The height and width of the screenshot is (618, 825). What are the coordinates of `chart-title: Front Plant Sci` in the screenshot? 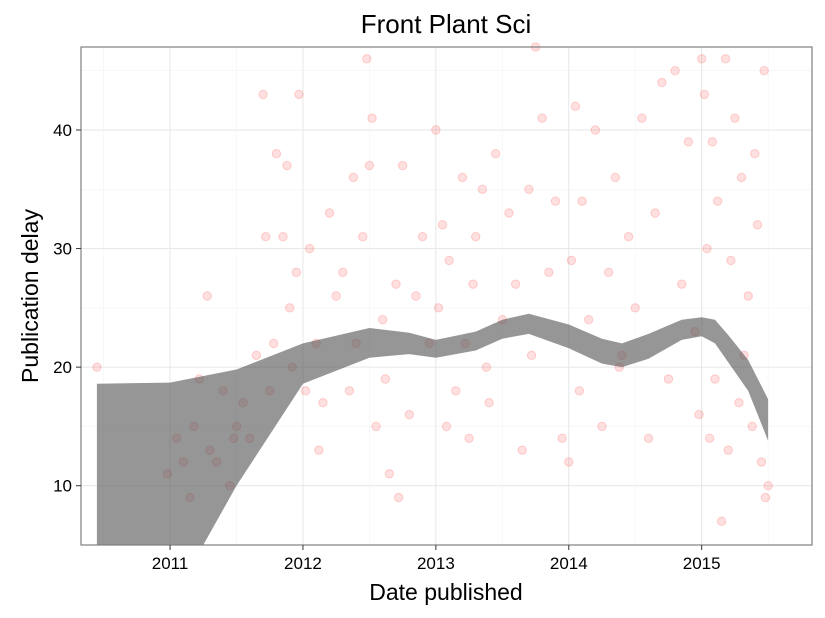 It's located at (446, 24).